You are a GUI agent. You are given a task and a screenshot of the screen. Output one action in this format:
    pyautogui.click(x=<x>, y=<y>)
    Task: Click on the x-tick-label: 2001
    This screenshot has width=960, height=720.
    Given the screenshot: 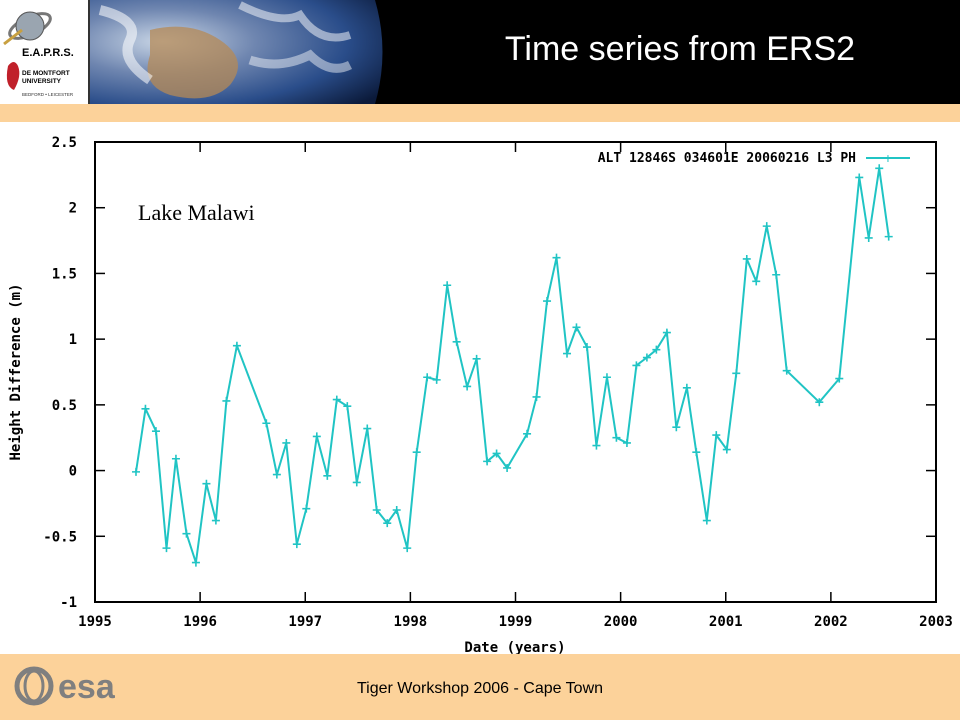 What is the action you would take?
    pyautogui.click(x=726, y=622)
    